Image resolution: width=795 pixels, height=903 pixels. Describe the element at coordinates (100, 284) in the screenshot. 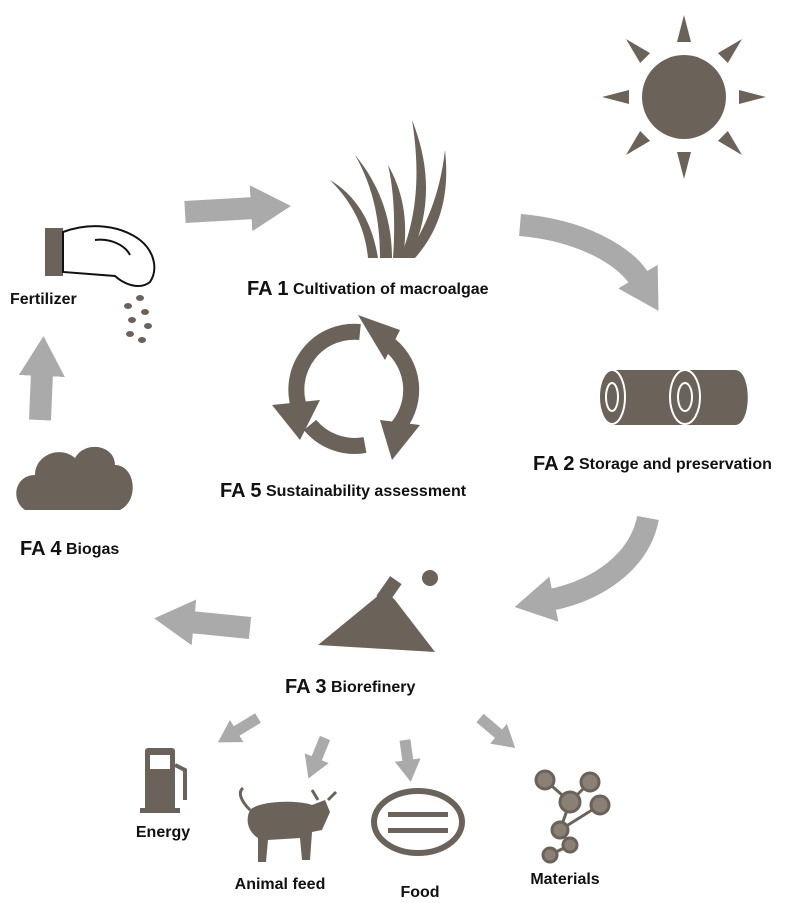

I see `fertilizer-icon` at that location.